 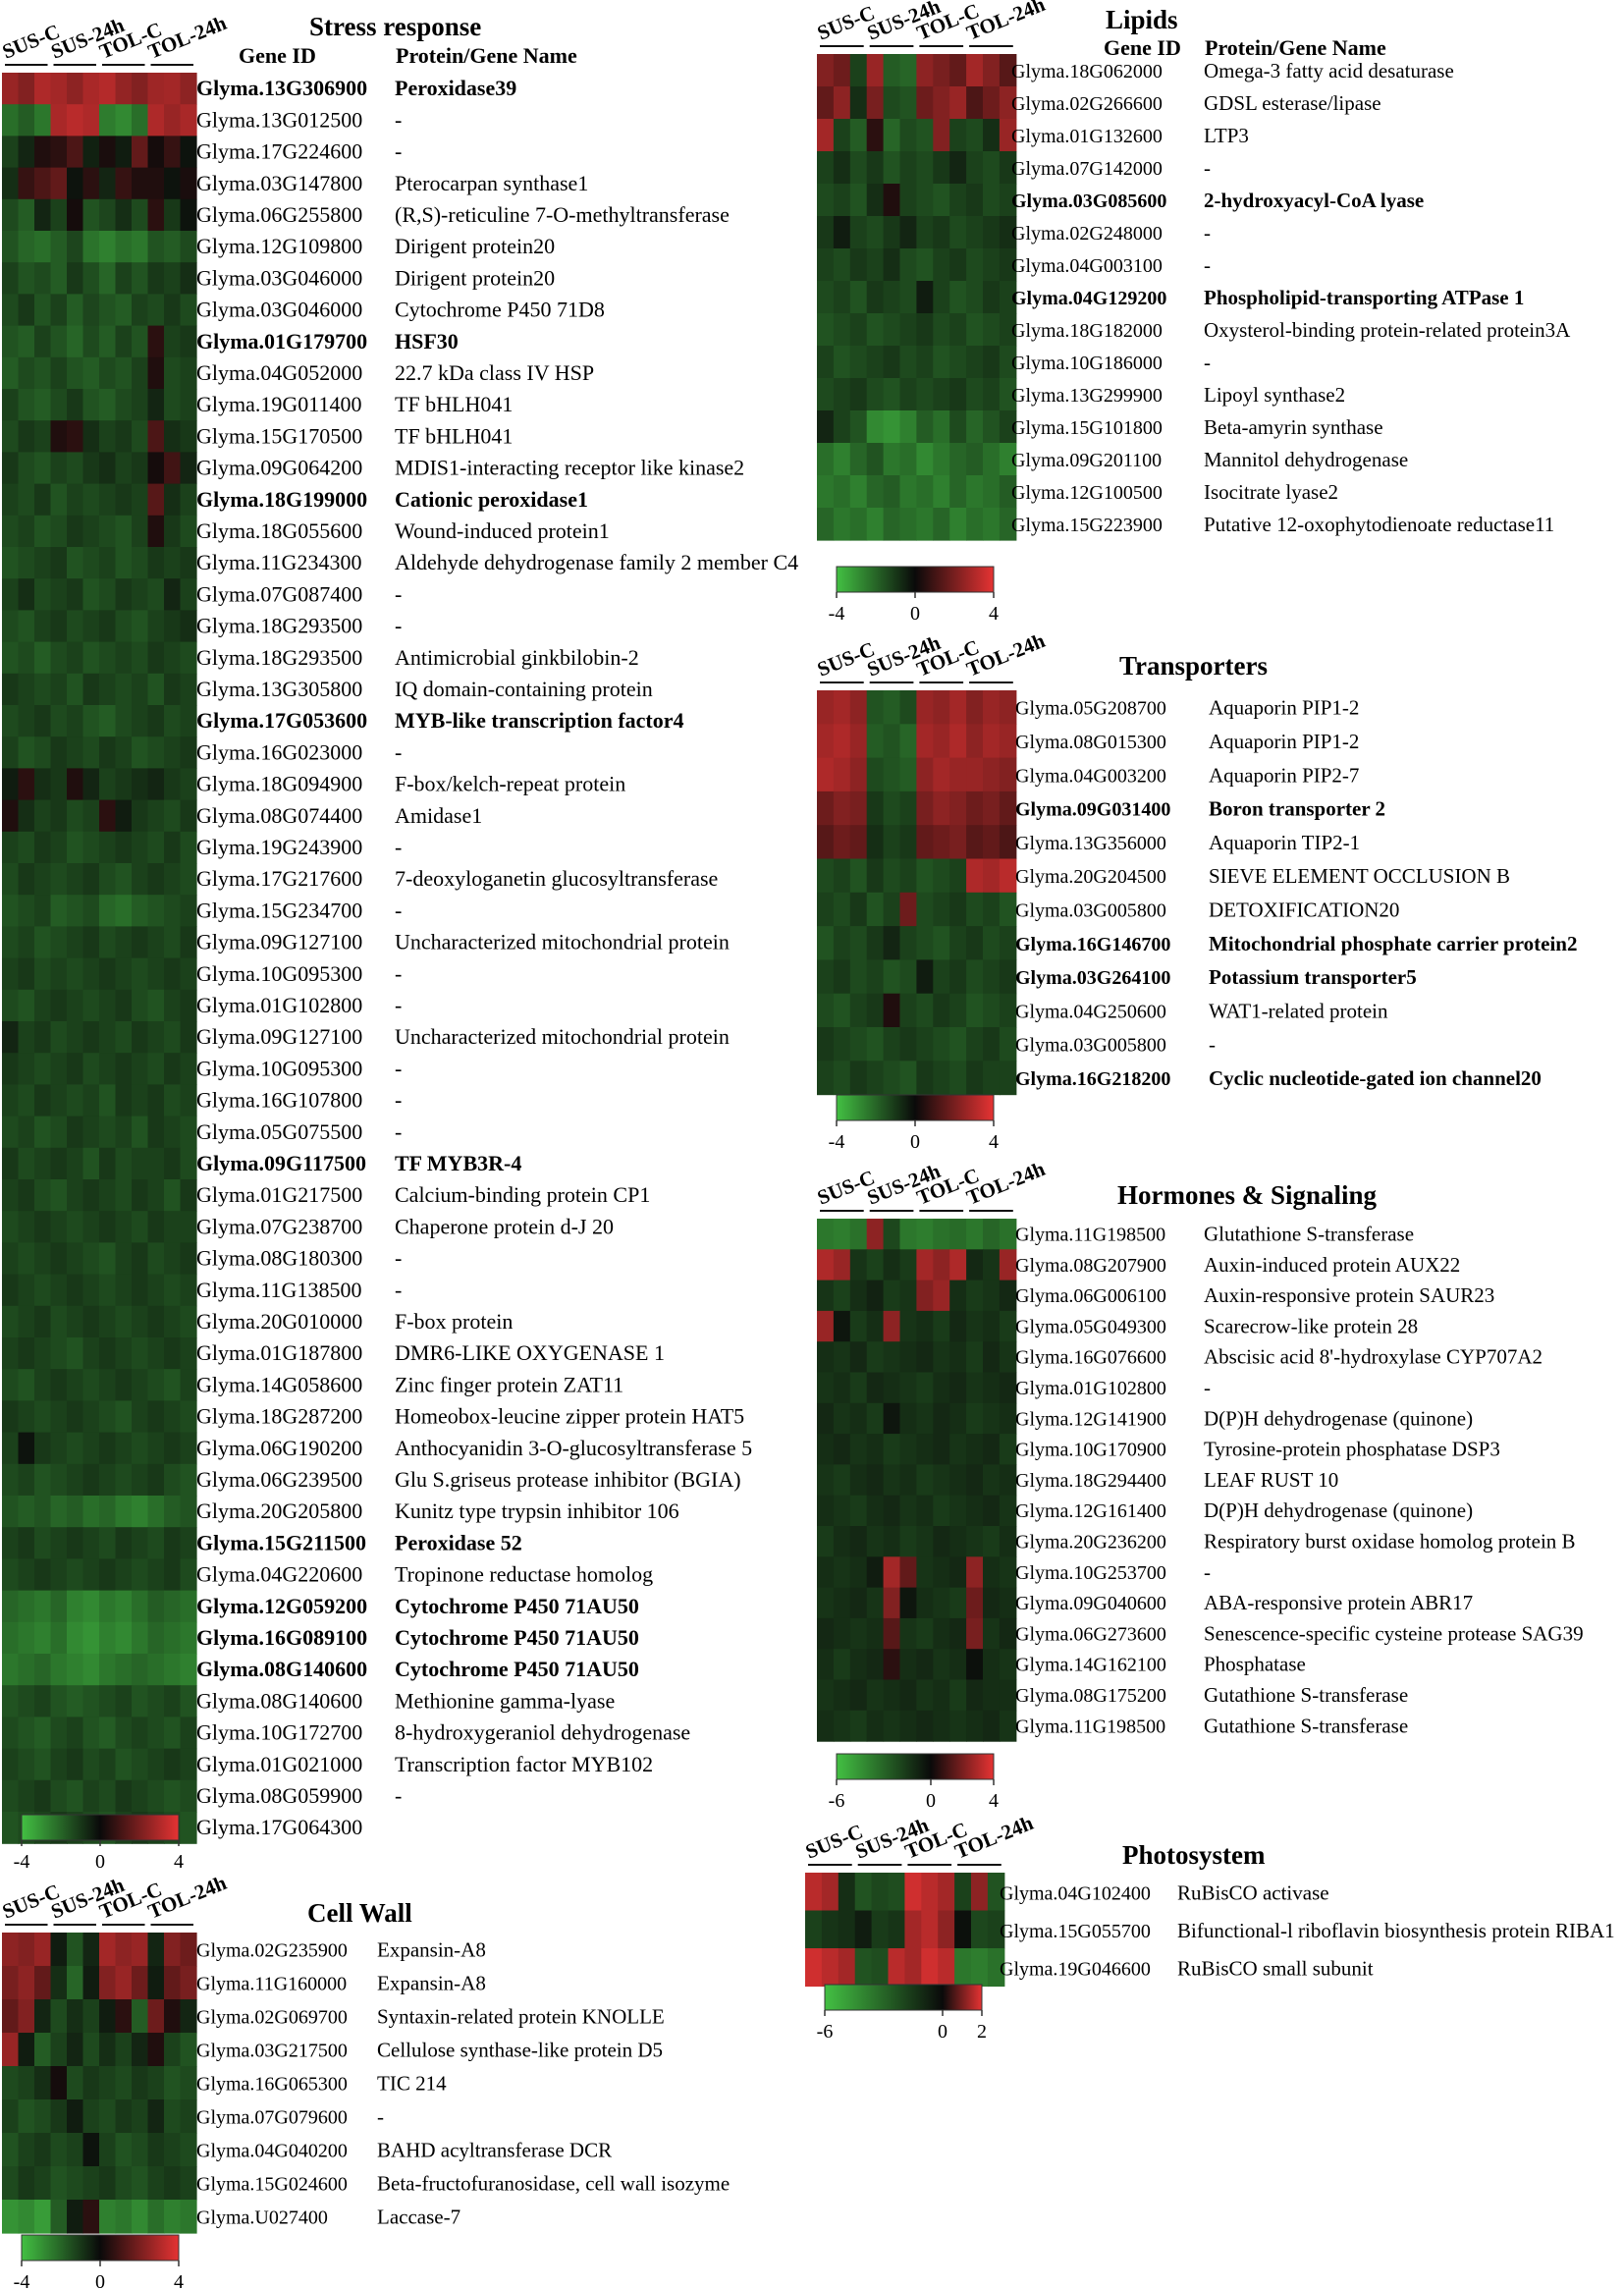 What do you see at coordinates (431, 1949) in the screenshot?
I see `protein-name: Expansin-A8` at bounding box center [431, 1949].